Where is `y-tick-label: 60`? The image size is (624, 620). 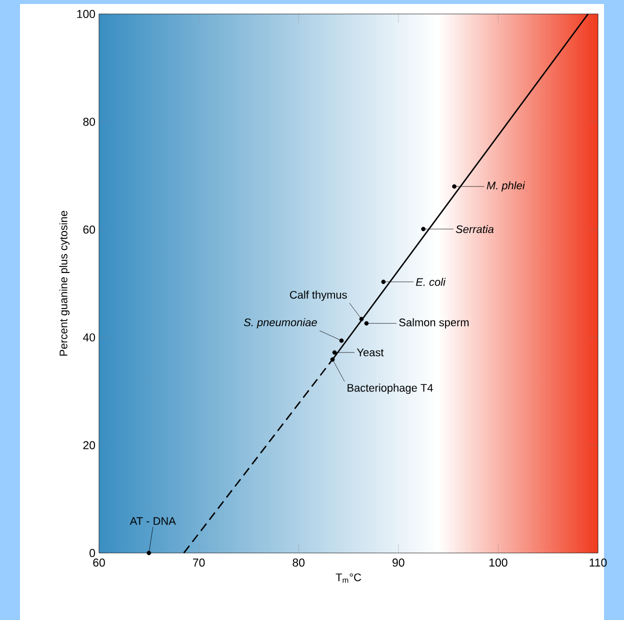
y-tick-label: 60 is located at coordinates (89, 230).